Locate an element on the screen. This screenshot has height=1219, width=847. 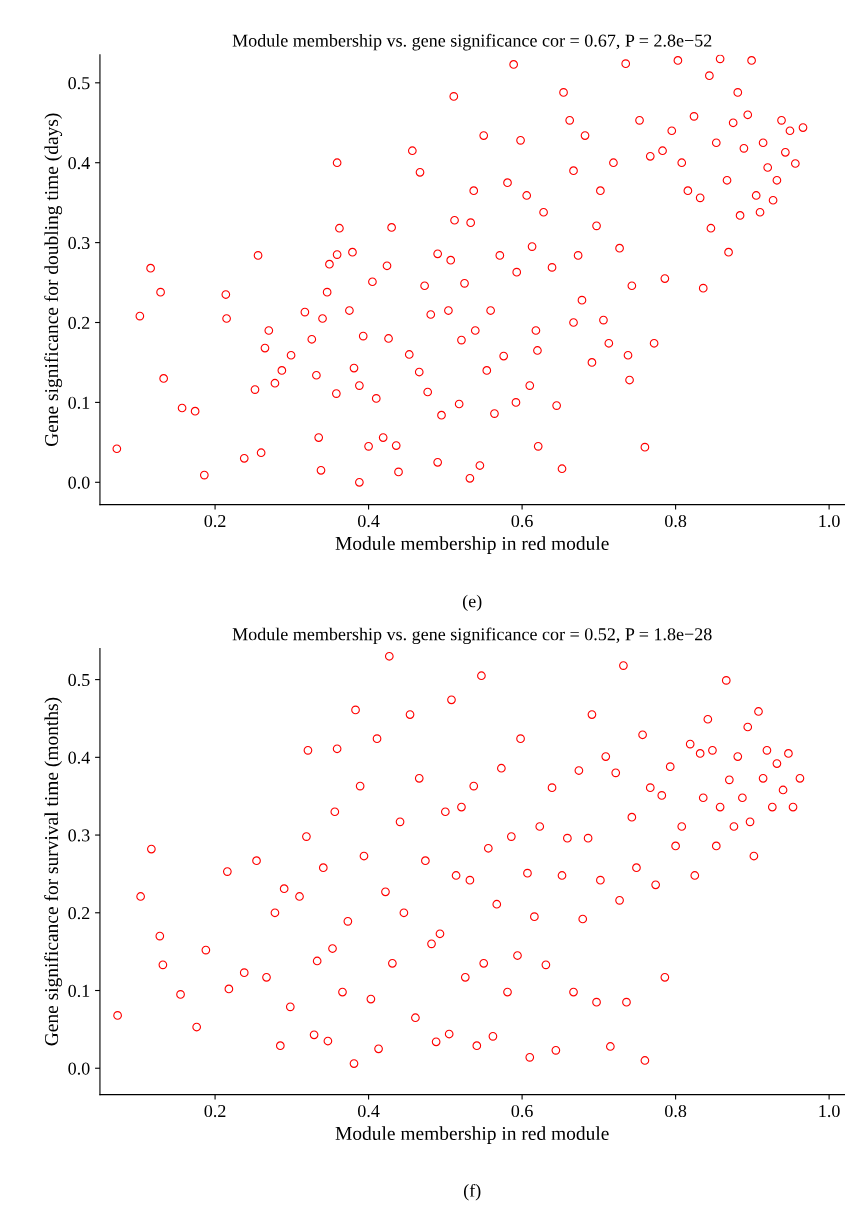
y-axis-title: Gene significance for survival time (months) is located at coordinates (53, 871).